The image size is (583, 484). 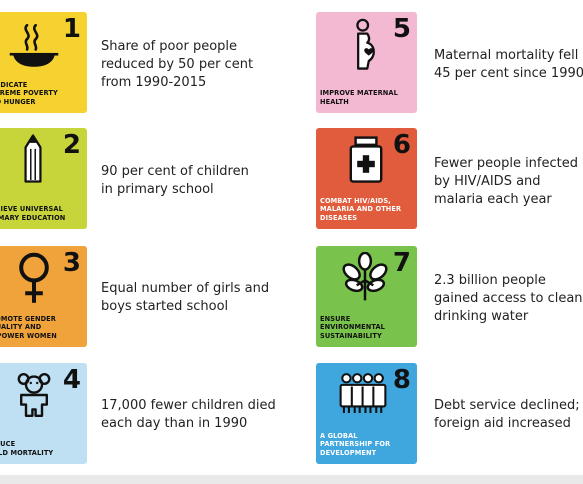 I want to click on goal-8-tile: 8 A GLOBAL PARTNERSHIP FOR DEVELOPMENT, so click(x=366, y=413).